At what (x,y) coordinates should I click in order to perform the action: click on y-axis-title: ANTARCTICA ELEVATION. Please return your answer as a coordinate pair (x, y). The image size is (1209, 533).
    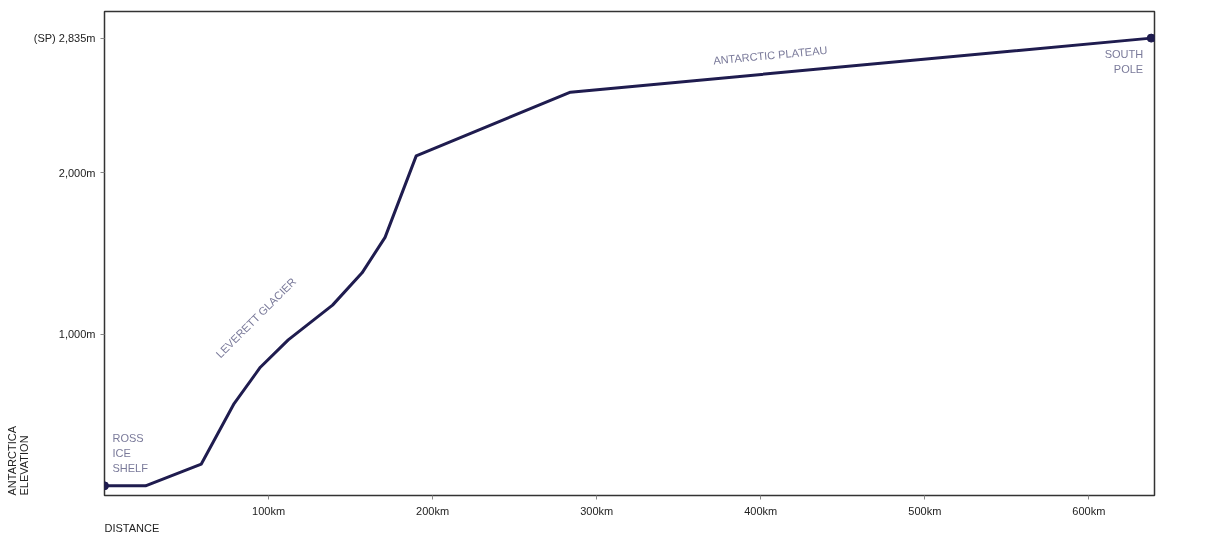
    Looking at the image, I should click on (17, 460).